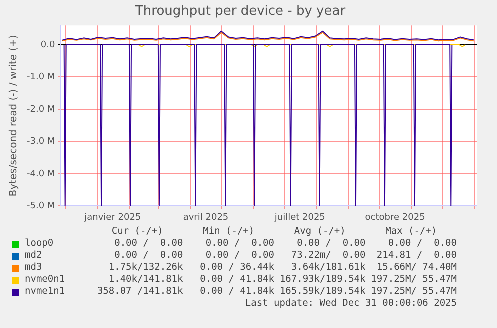 Image resolution: width=497 pixels, height=328 pixels. I want to click on text: 15.66M/ 74.40M, so click(416, 268).